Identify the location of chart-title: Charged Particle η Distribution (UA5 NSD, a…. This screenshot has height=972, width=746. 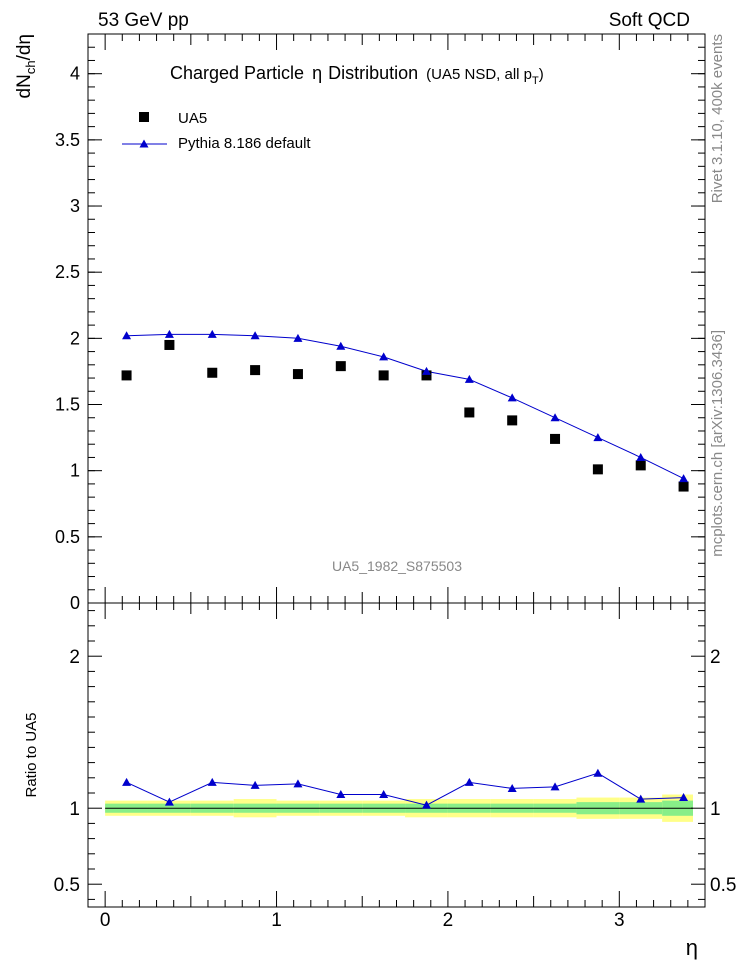
(357, 75).